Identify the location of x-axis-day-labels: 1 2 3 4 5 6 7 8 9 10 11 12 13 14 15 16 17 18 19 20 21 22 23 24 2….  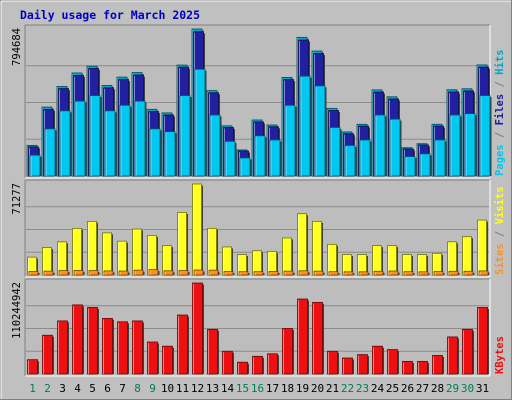
(259, 388).